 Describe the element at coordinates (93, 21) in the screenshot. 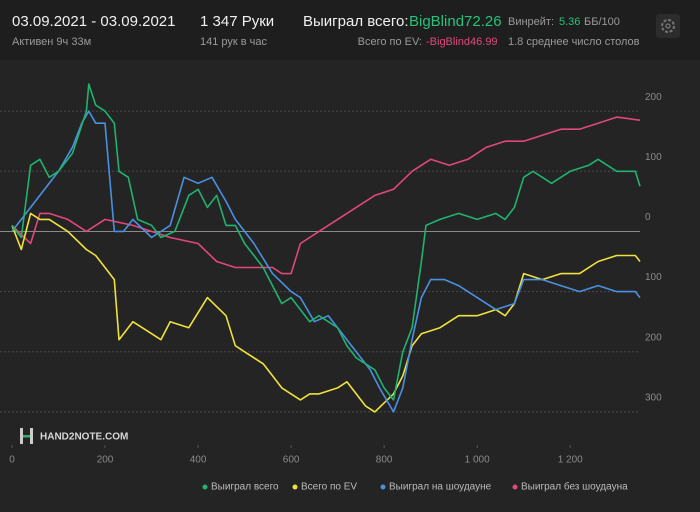

I see `date-range: 03.09.2021 - 03.09.2021` at that location.